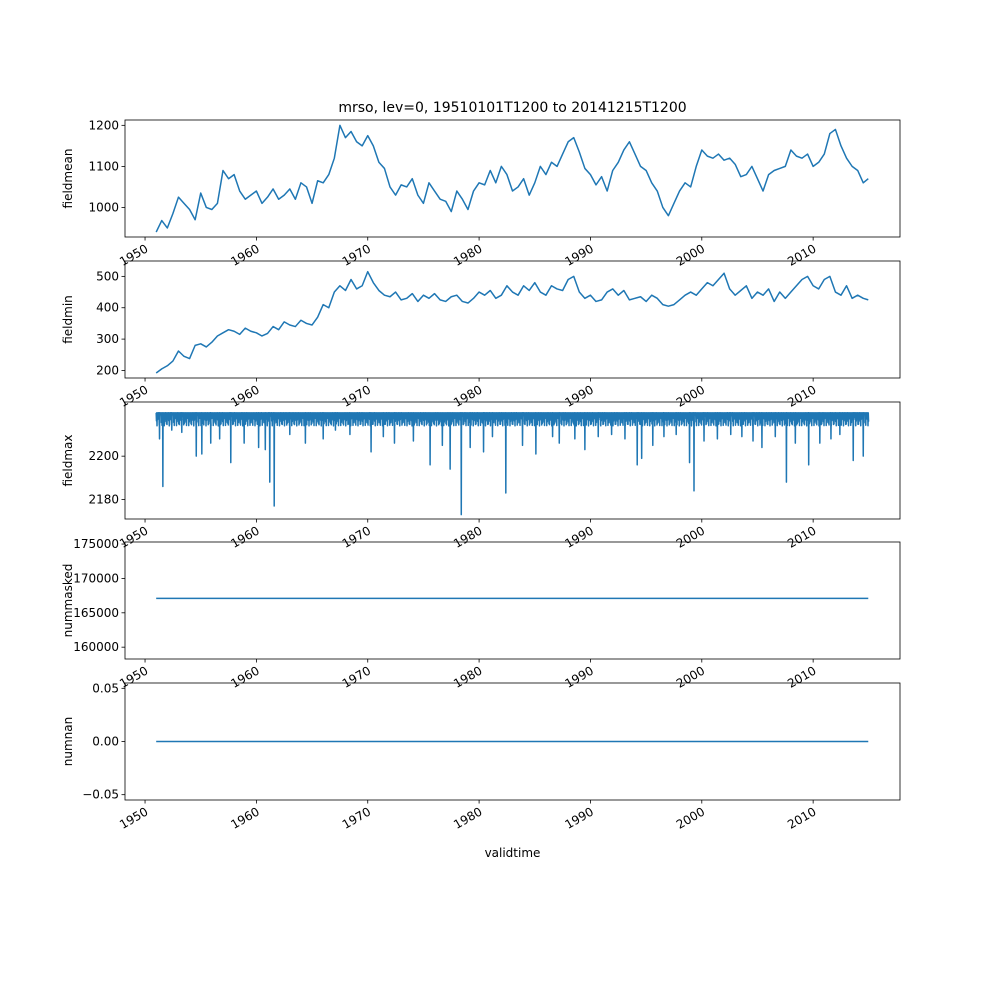  Describe the element at coordinates (103, 207) in the screenshot. I see `y-tick-label: 1000` at that location.